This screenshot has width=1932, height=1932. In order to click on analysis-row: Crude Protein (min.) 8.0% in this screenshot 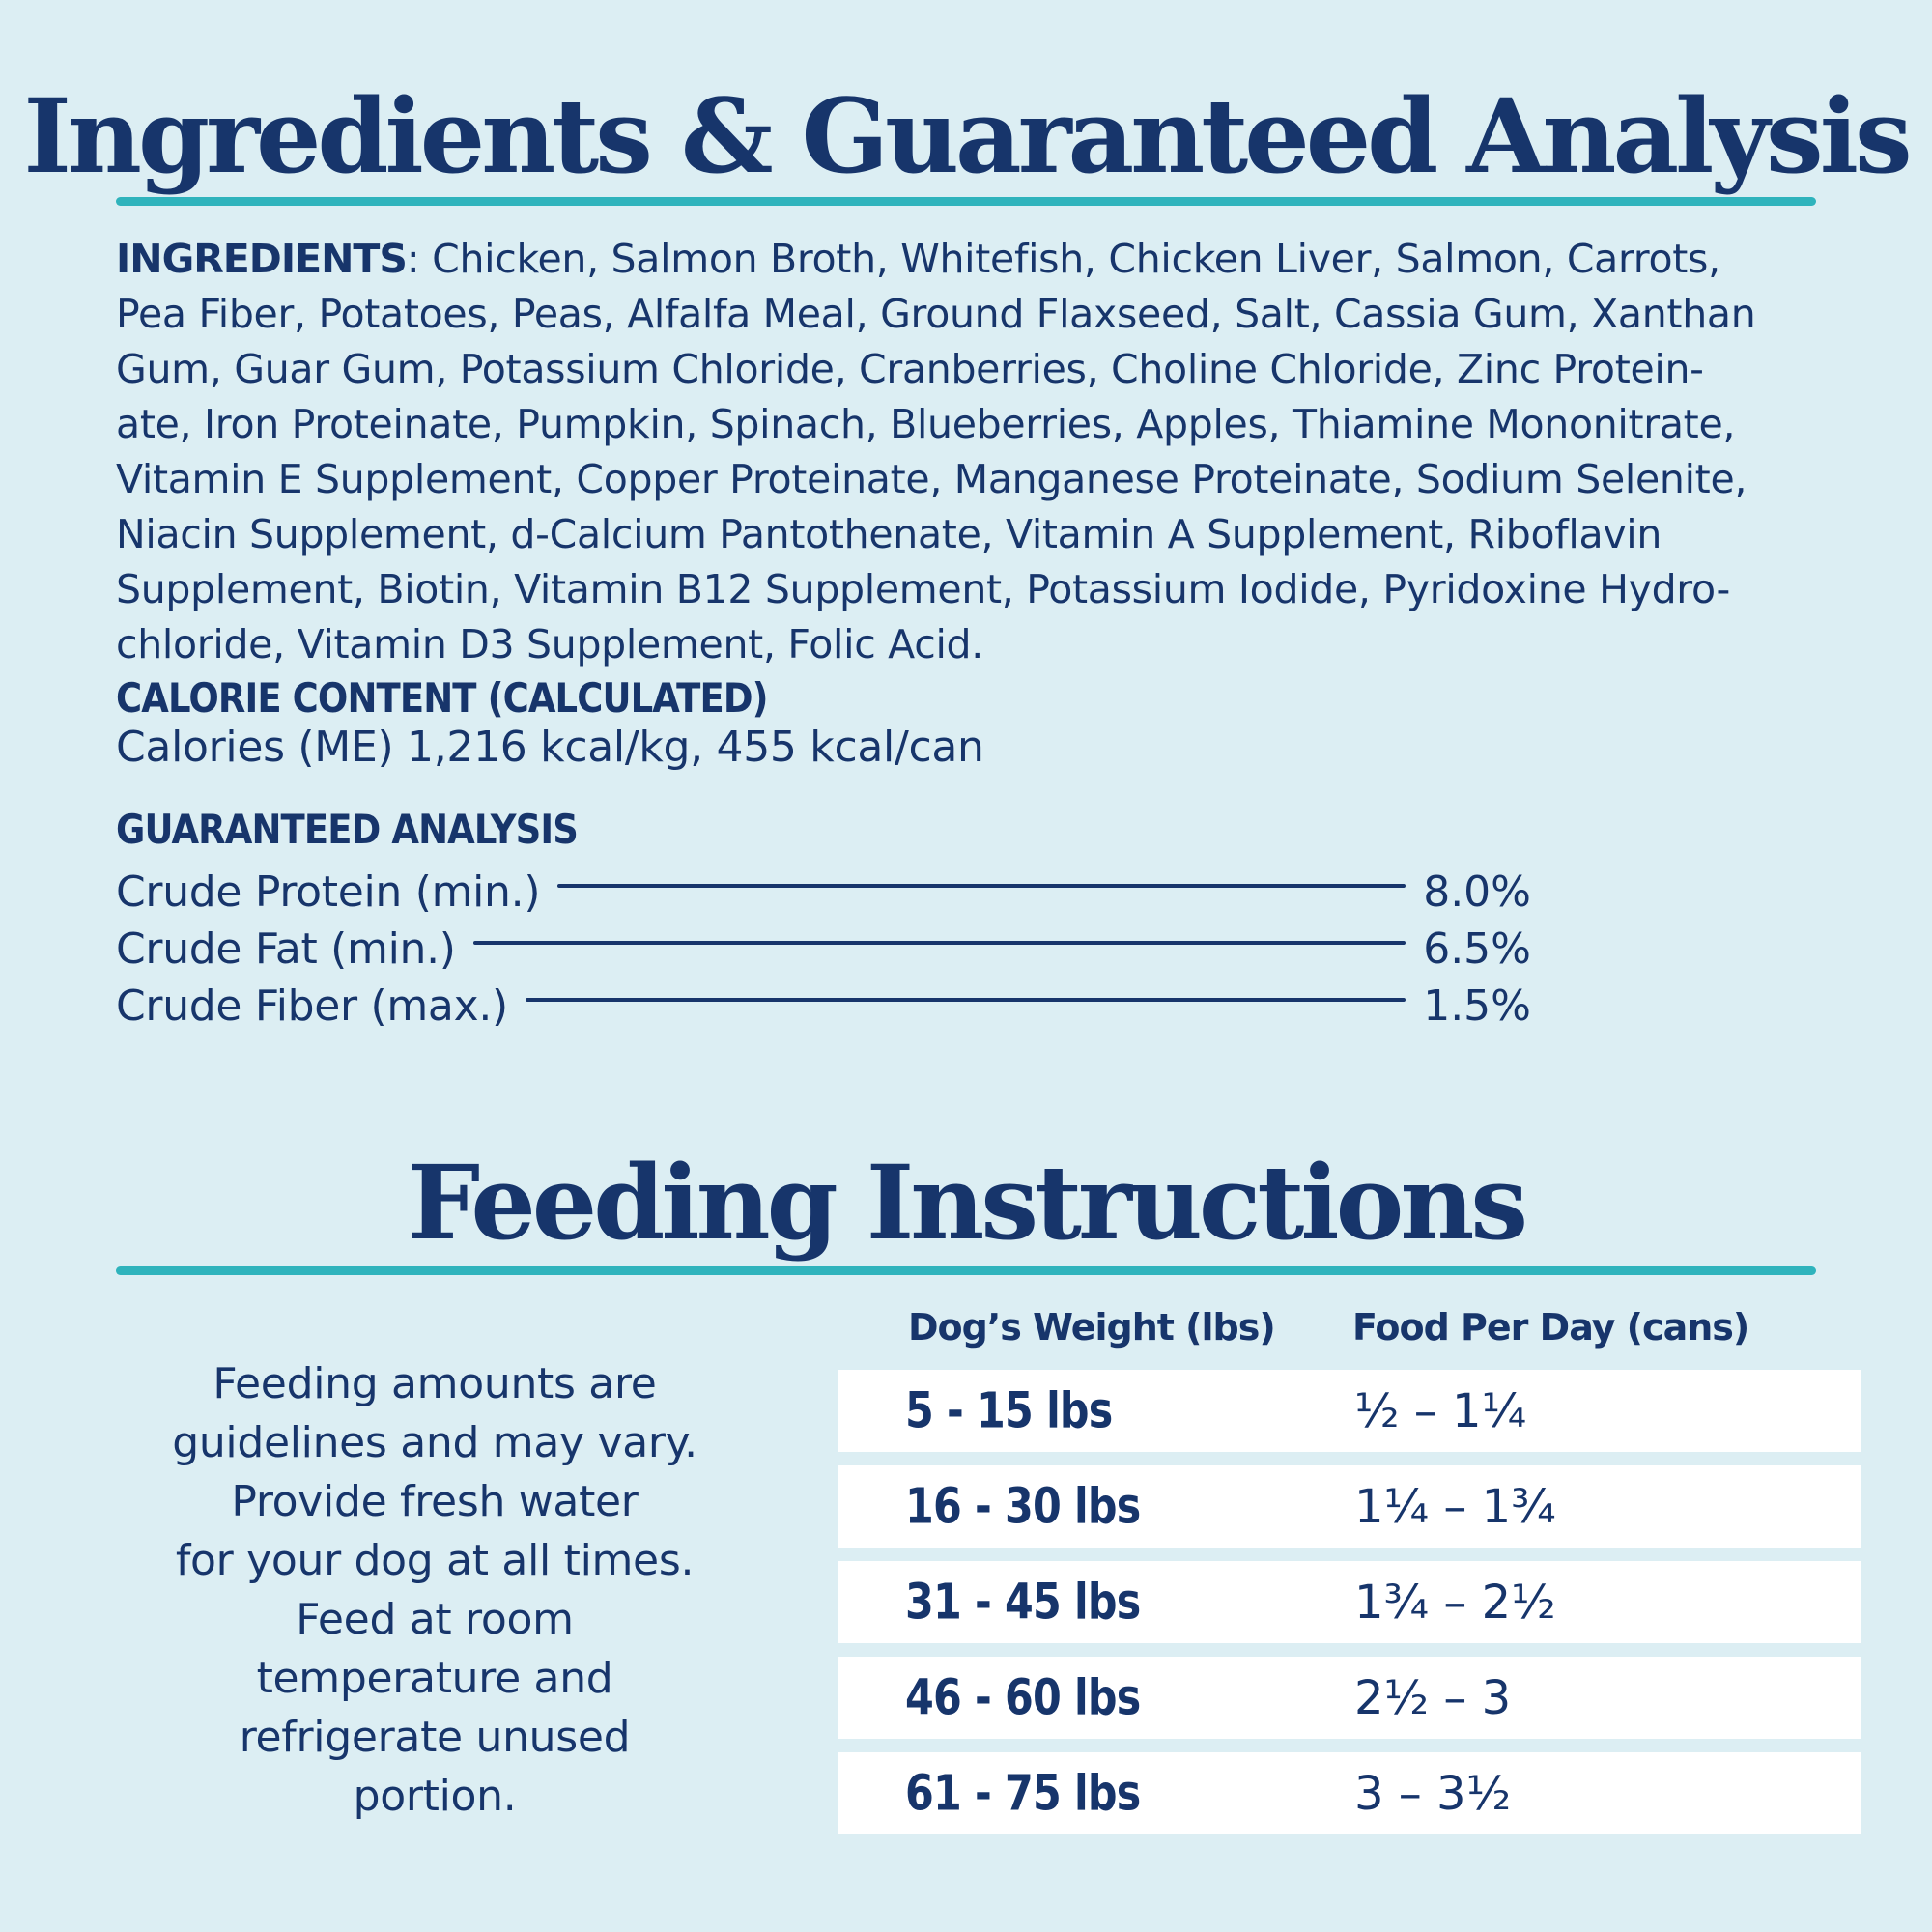, I will do `click(823, 892)`.